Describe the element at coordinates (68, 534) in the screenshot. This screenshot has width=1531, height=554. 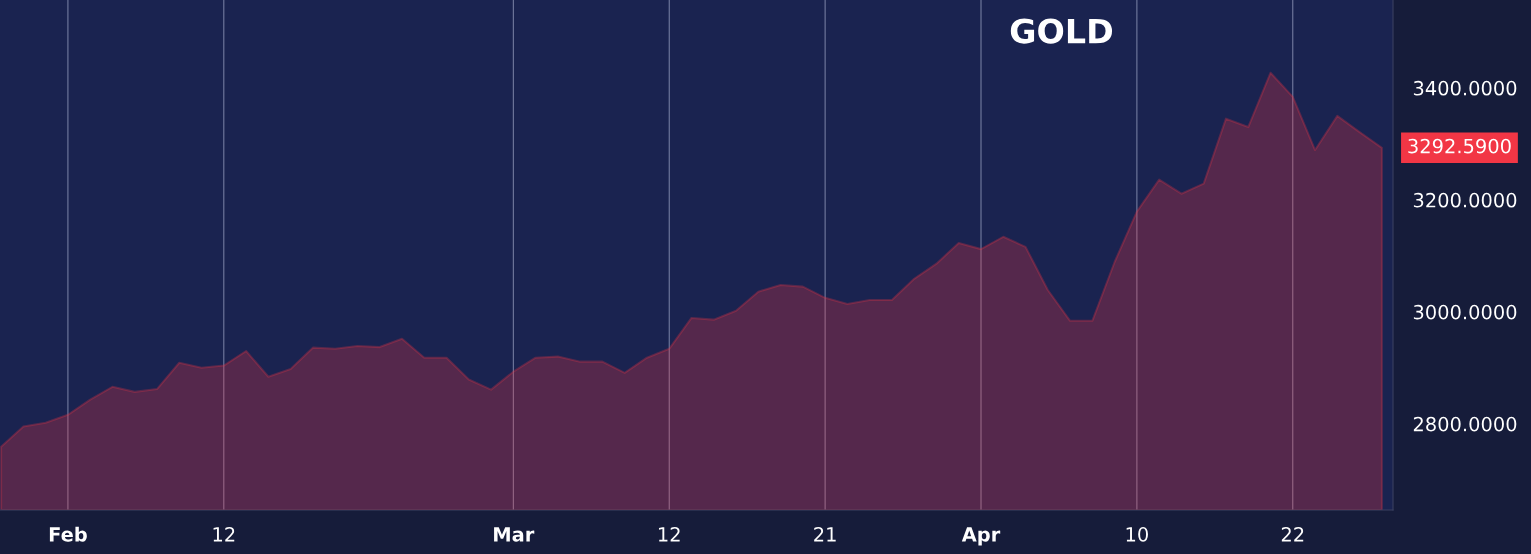
I see `x-tick-label: Feb` at that location.